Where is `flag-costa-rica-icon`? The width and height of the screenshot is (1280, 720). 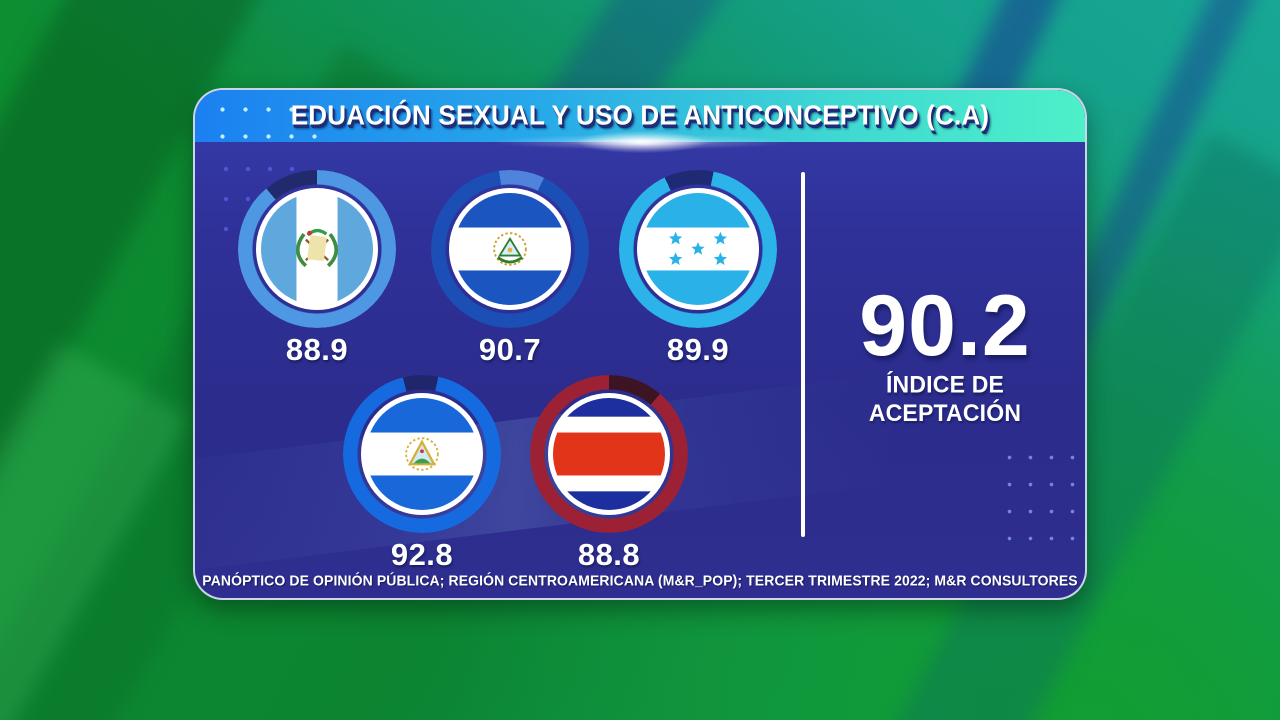
flag-costa-rica-icon is located at coordinates (609, 454).